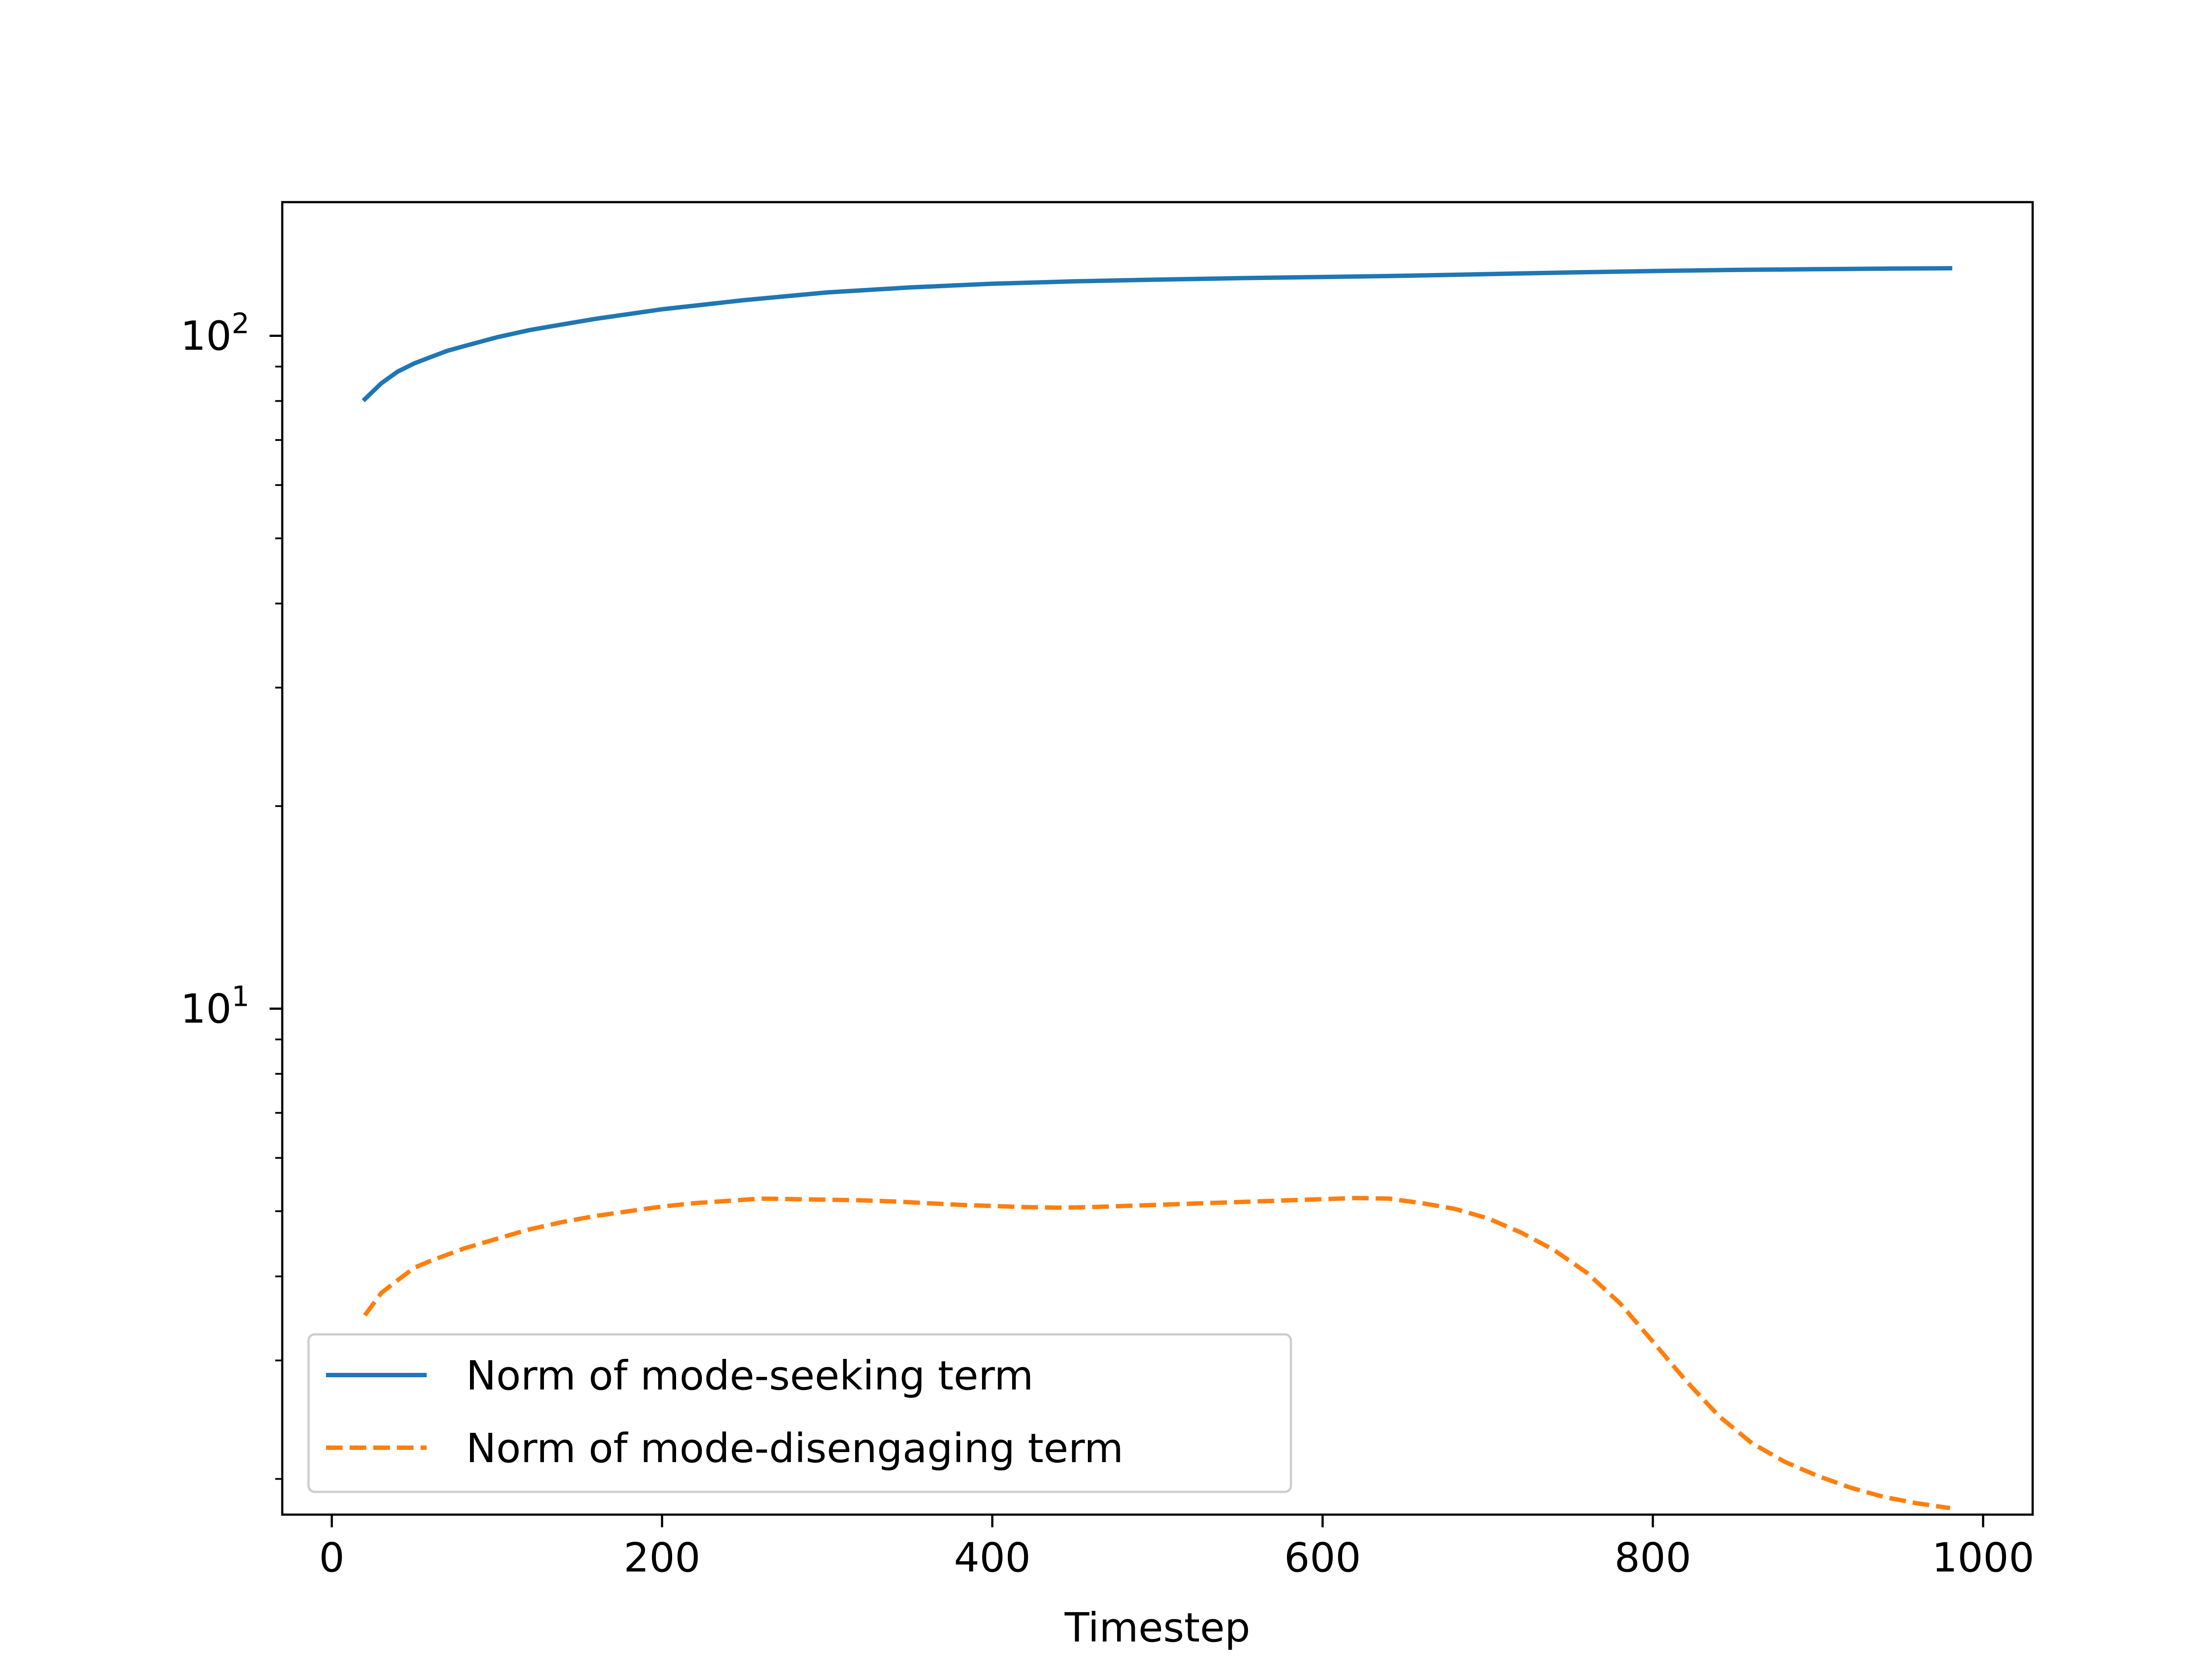 The width and height of the screenshot is (2188, 1680). What do you see at coordinates (794, 1448) in the screenshot?
I see `legend-label-2: Norm of mode-disengaging term` at bounding box center [794, 1448].